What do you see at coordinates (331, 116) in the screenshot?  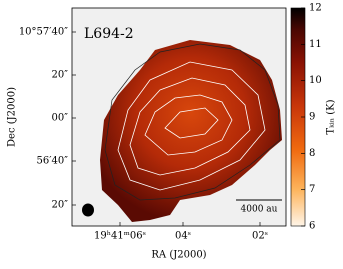 I see `colorbar-label: Tₖᵢₙ (K)` at bounding box center [331, 116].